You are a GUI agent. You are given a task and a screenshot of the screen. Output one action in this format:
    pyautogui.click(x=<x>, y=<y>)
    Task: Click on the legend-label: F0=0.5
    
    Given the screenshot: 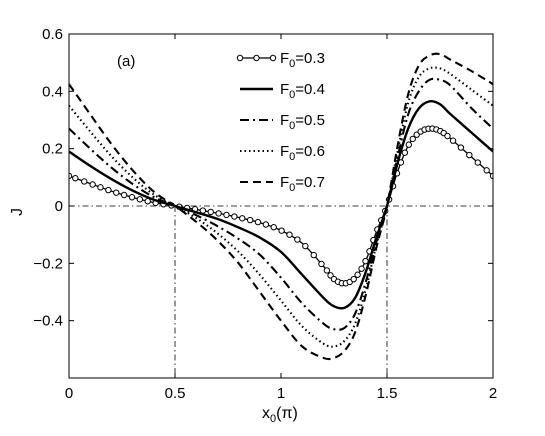 What is the action you would take?
    pyautogui.click(x=302, y=122)
    